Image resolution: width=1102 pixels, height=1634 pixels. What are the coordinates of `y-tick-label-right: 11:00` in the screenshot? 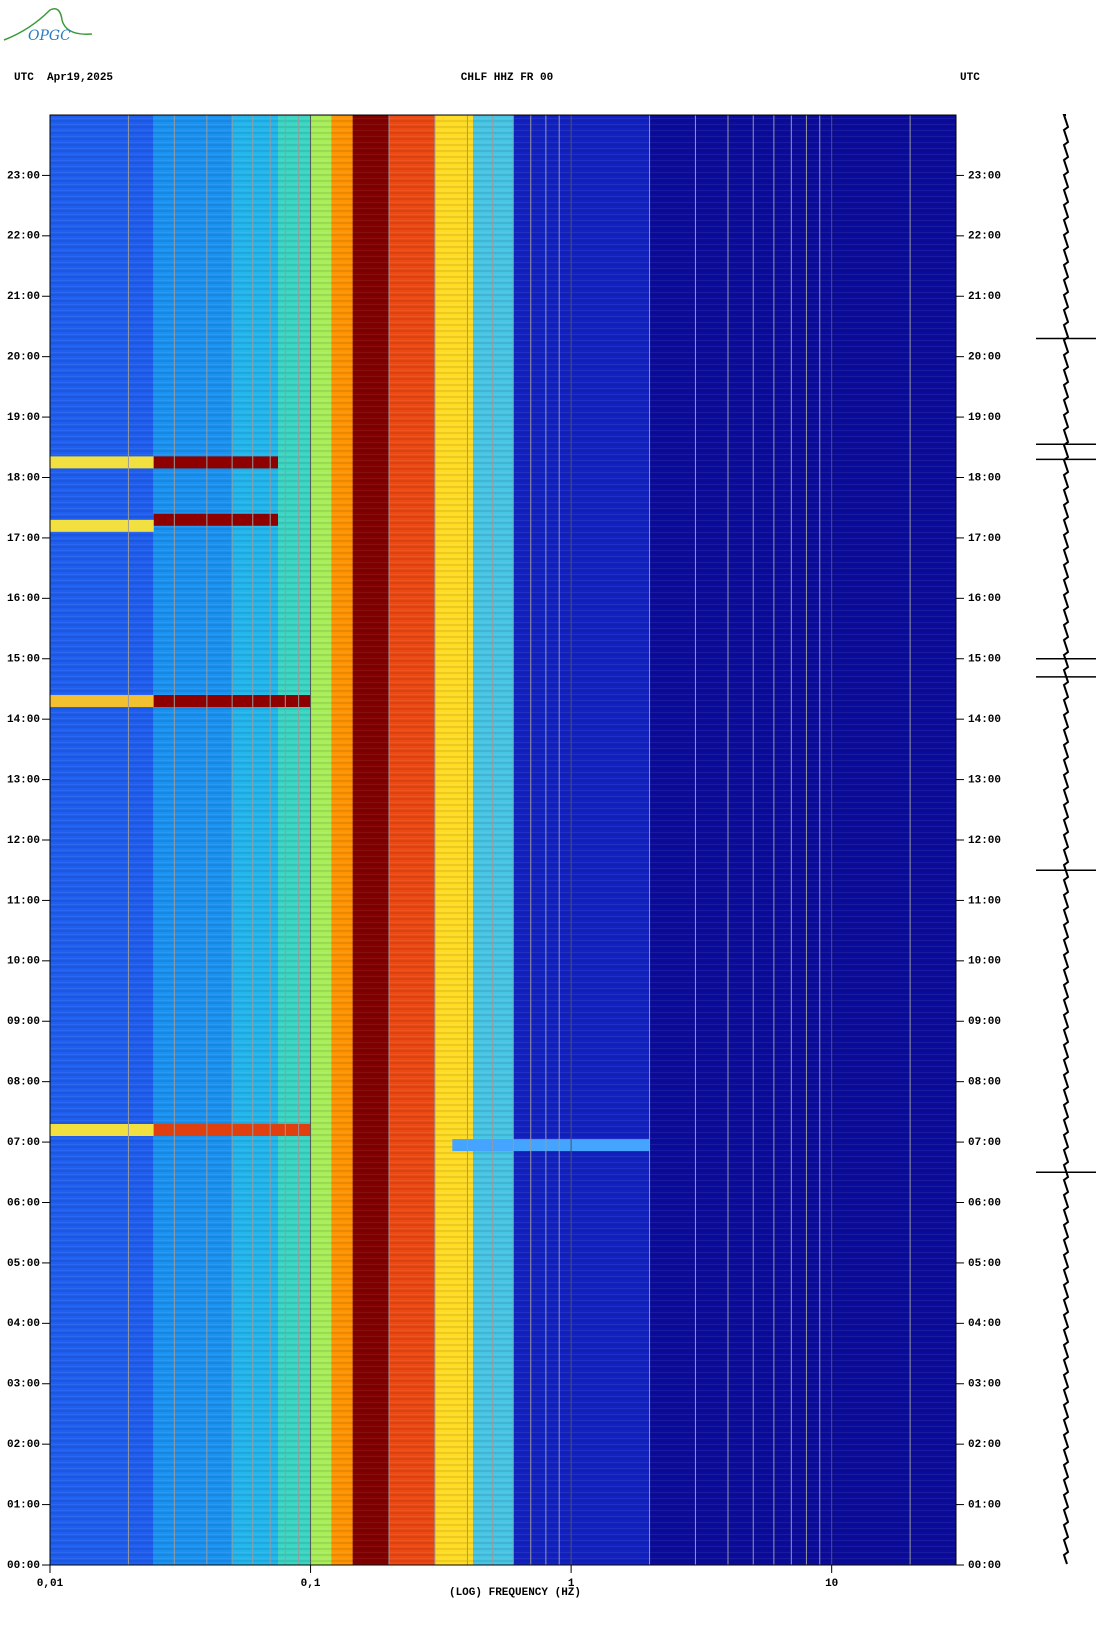 It's located at (984, 901).